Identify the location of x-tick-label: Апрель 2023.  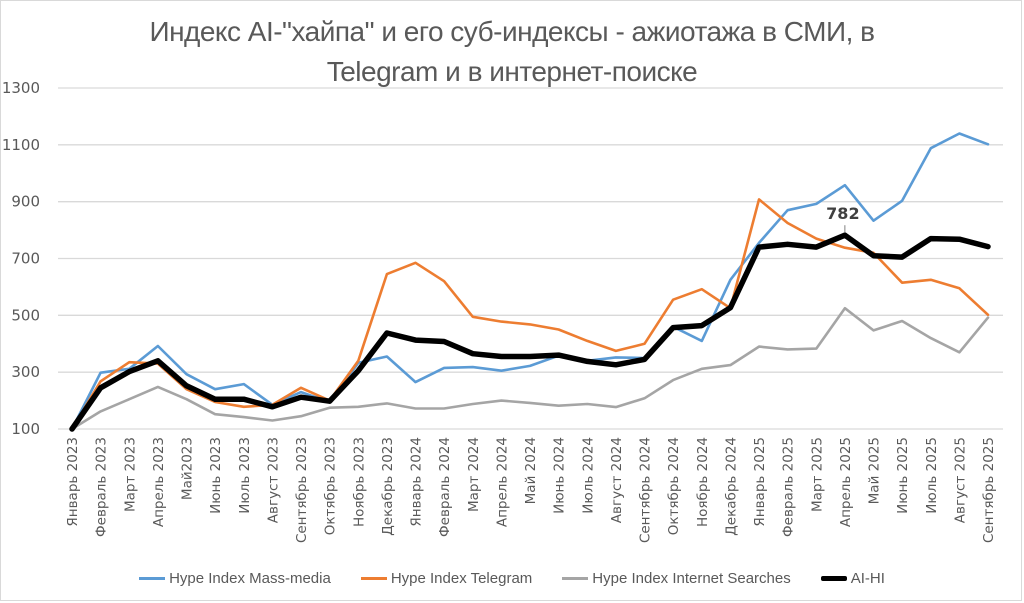
(159, 482).